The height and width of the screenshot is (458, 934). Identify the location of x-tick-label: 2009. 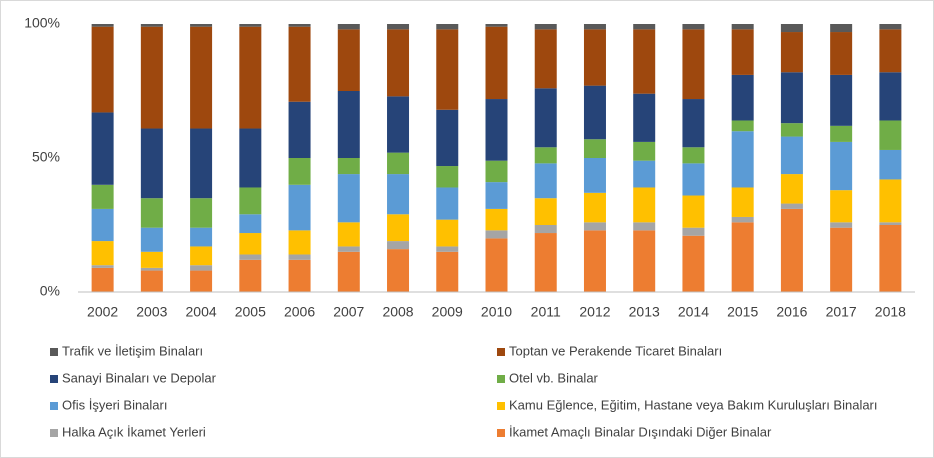
(447, 312).